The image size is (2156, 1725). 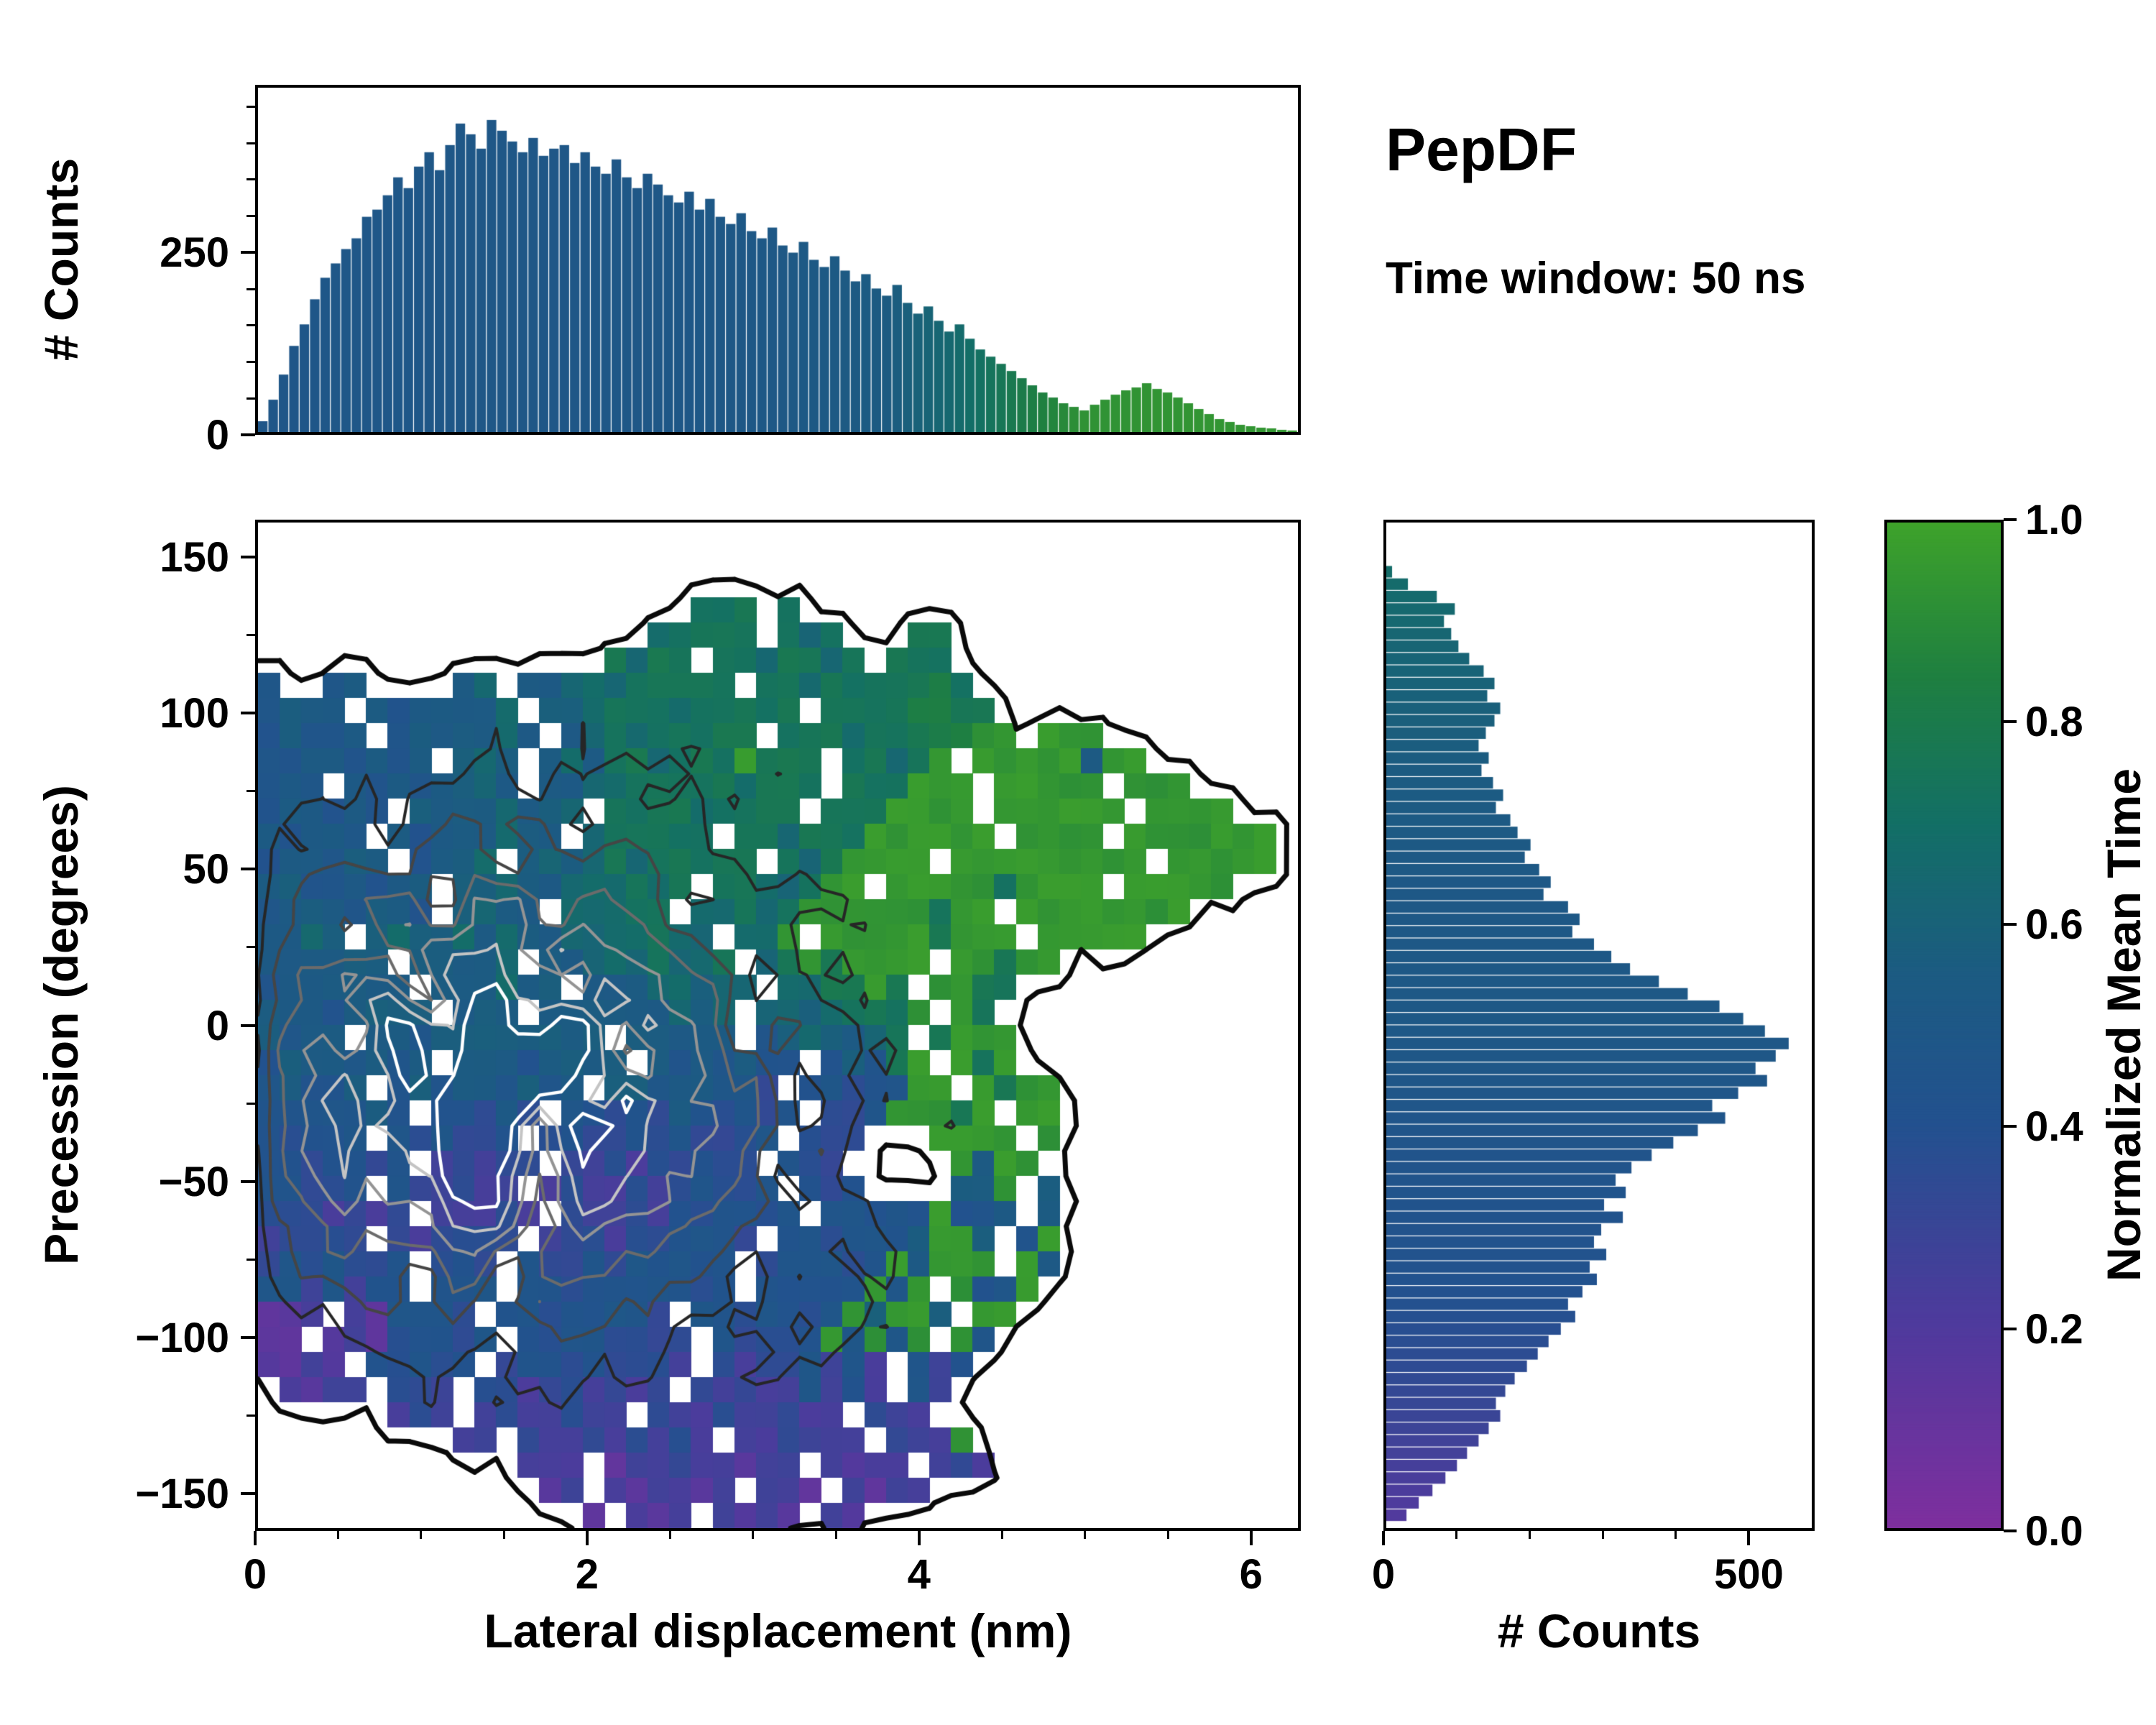 I want to click on colorbar-tick-label: 0.0, so click(x=2054, y=1531).